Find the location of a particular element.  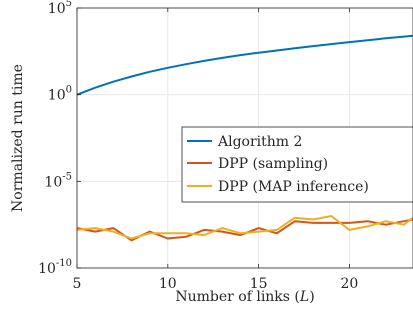

y-tick-label: 10⁵ is located at coordinates (60, 8).